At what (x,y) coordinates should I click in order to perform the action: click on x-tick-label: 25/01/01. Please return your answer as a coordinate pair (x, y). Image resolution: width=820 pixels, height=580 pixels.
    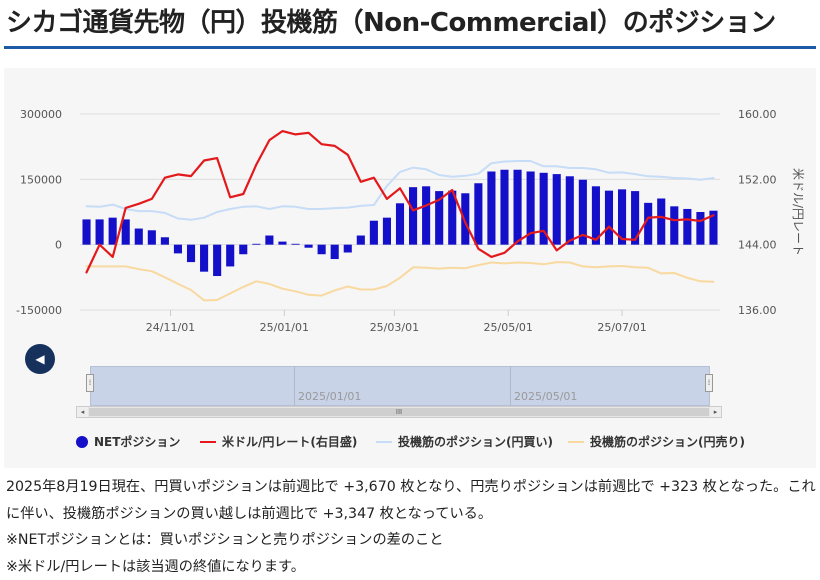
    Looking at the image, I should click on (284, 327).